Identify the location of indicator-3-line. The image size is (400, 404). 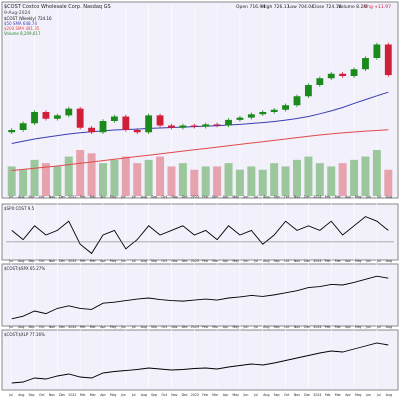
(200, 363).